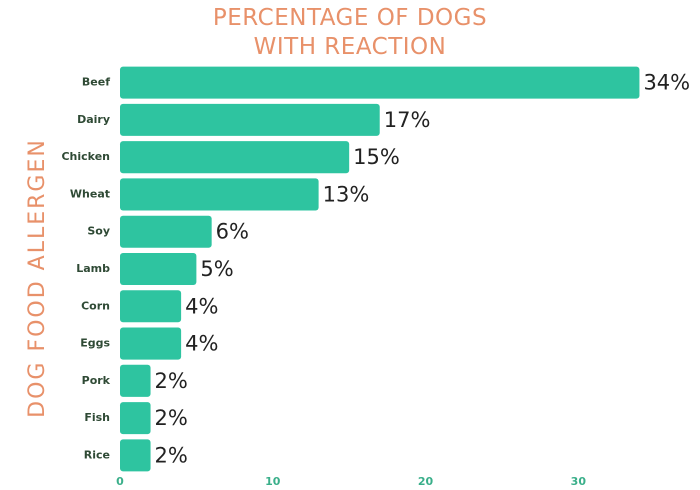  I want to click on y-tick-label: Dairy, so click(93, 119).